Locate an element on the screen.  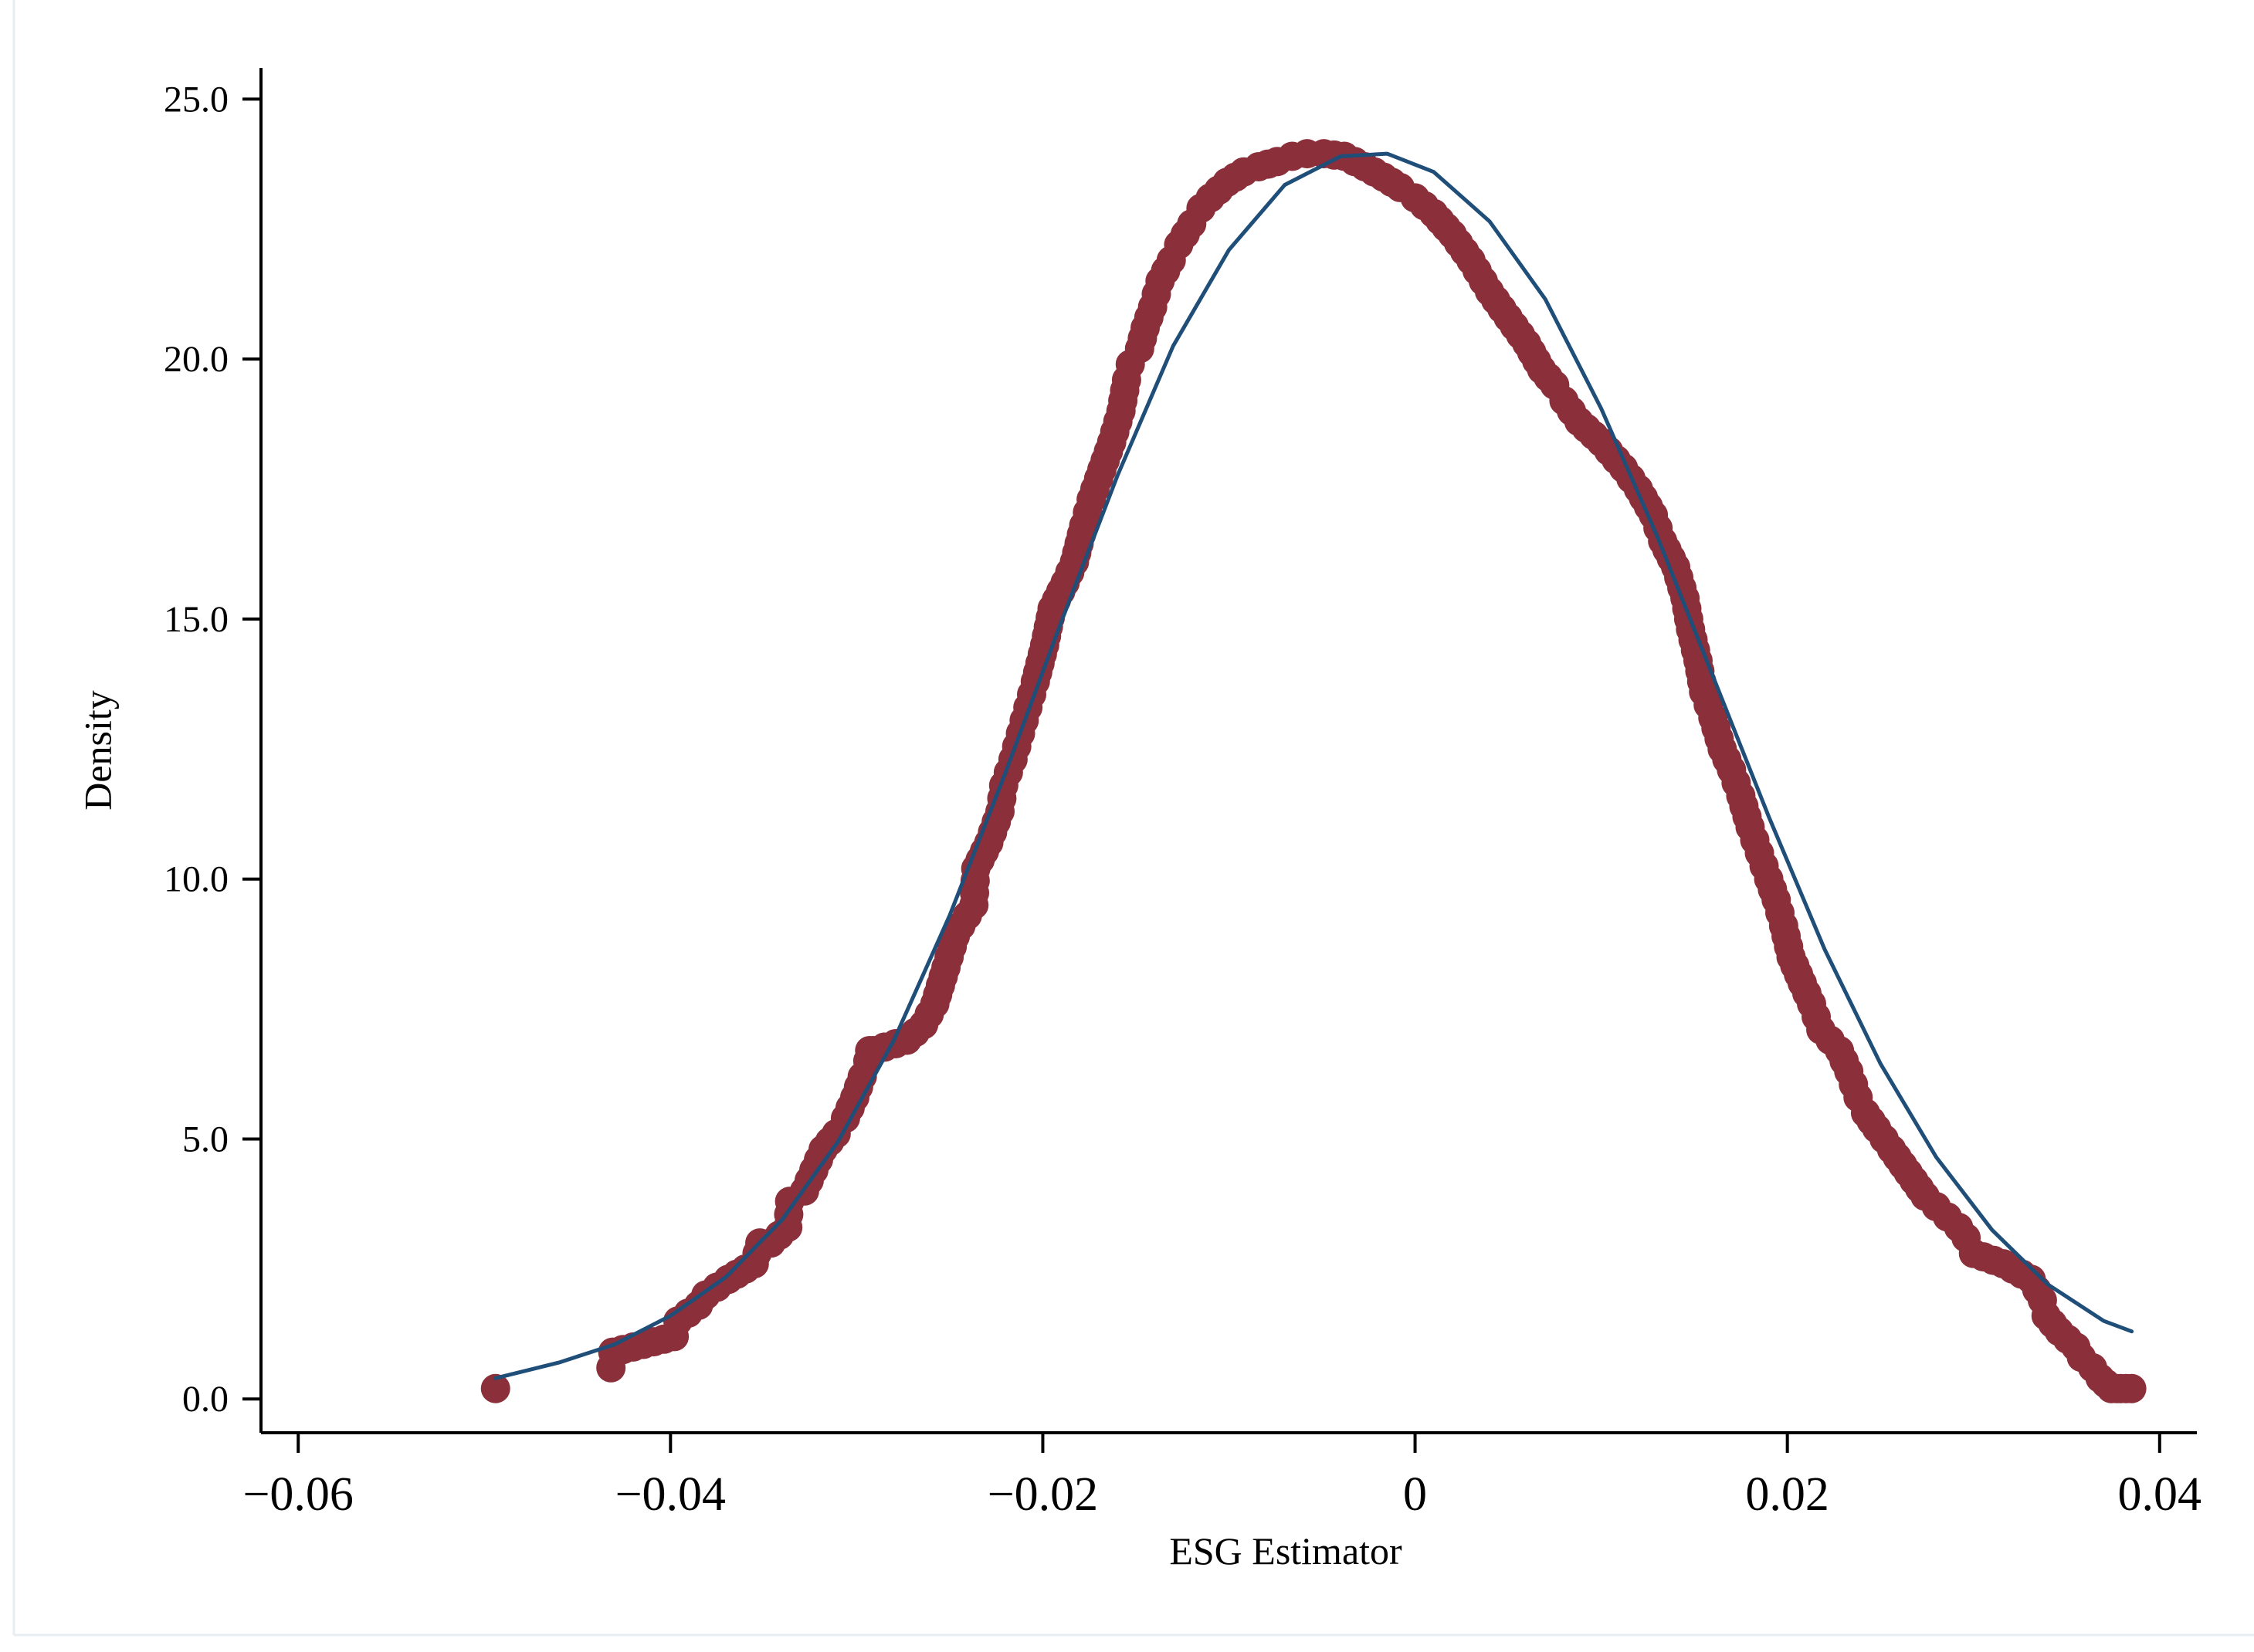
x-tick-label: −0.04 is located at coordinates (670, 1494).